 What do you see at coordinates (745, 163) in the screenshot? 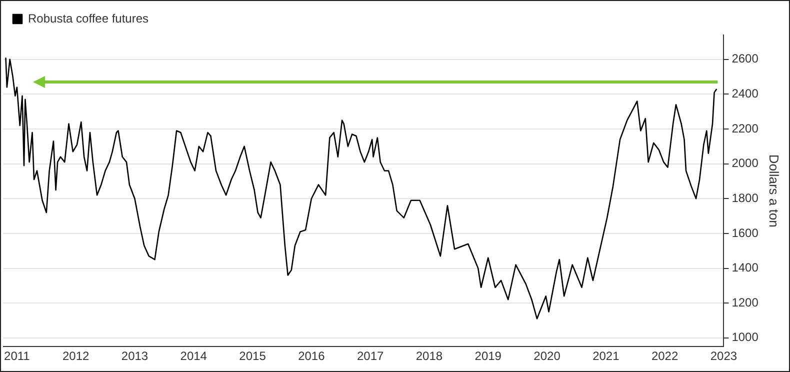
I see `y-tick-label: 2000` at bounding box center [745, 163].